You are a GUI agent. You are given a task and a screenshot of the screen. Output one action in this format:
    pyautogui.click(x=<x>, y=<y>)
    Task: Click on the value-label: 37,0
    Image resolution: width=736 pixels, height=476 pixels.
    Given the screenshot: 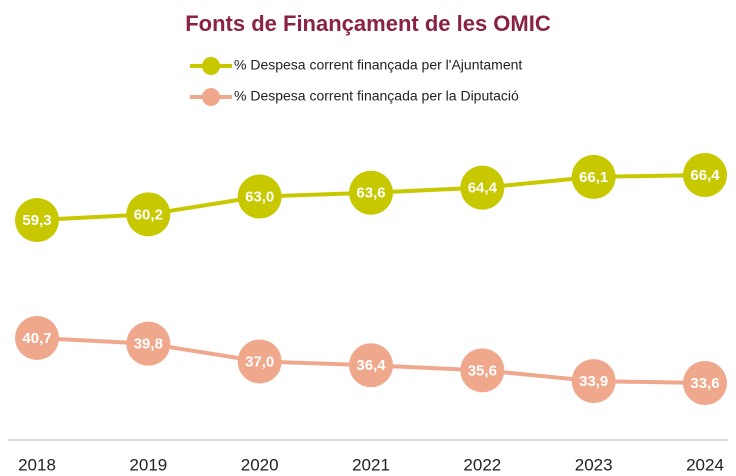 What is the action you would take?
    pyautogui.click(x=259, y=361)
    